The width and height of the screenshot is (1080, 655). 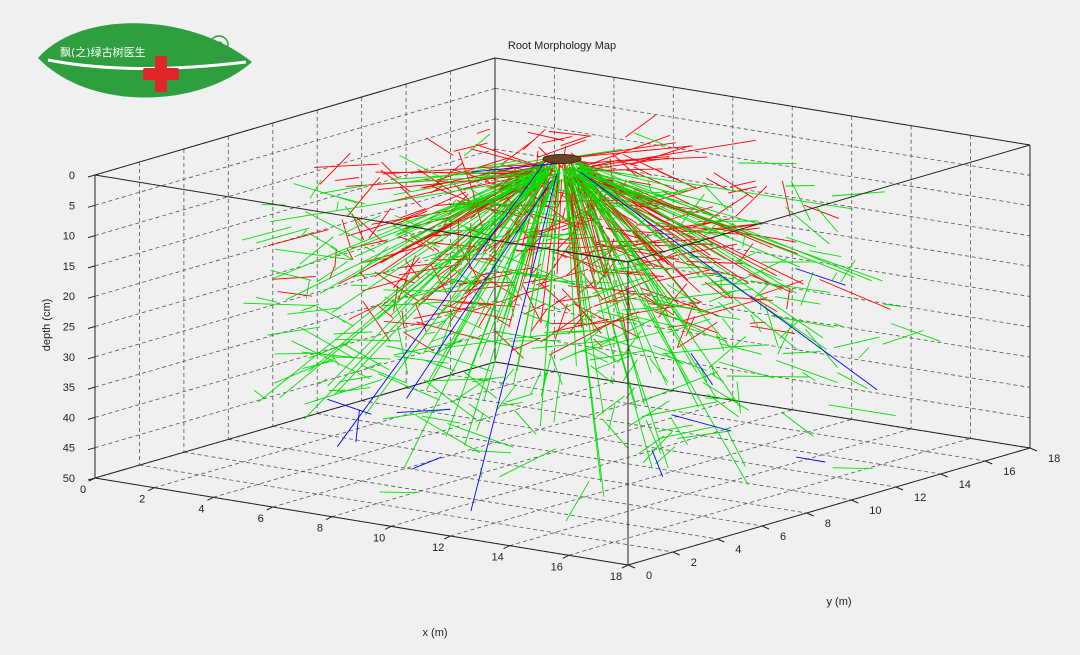 I want to click on z-axis-label: depth (cm), so click(x=47, y=325).